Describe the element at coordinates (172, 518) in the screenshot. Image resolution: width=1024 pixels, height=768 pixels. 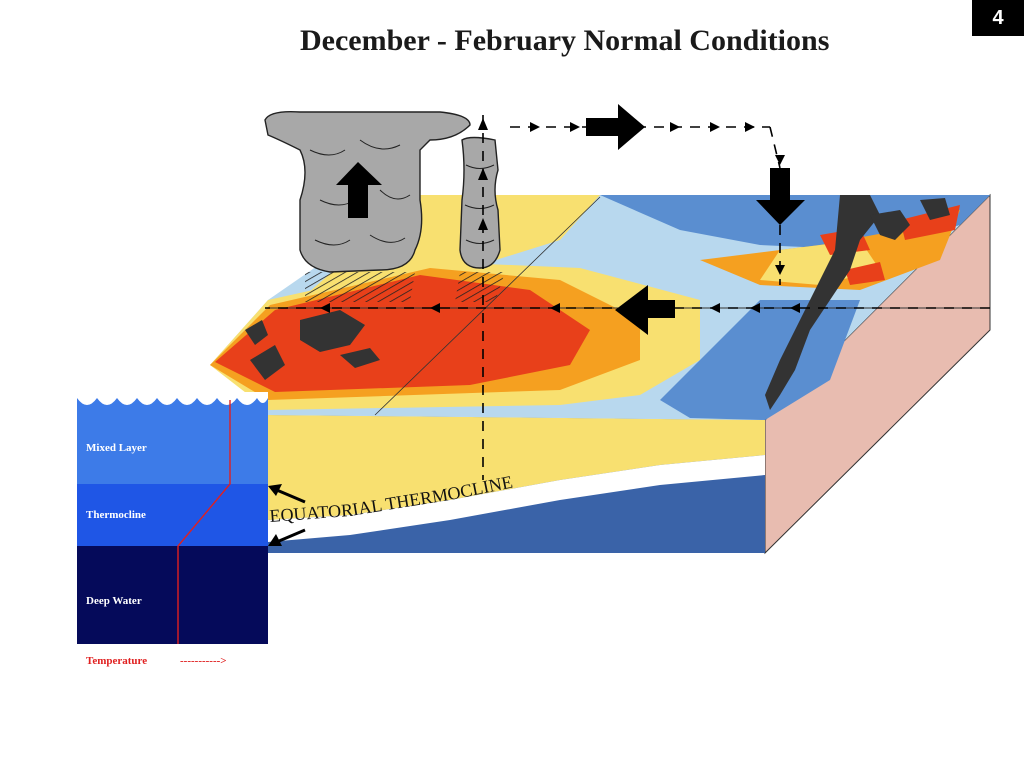
I see `vertical-profile-column` at that location.